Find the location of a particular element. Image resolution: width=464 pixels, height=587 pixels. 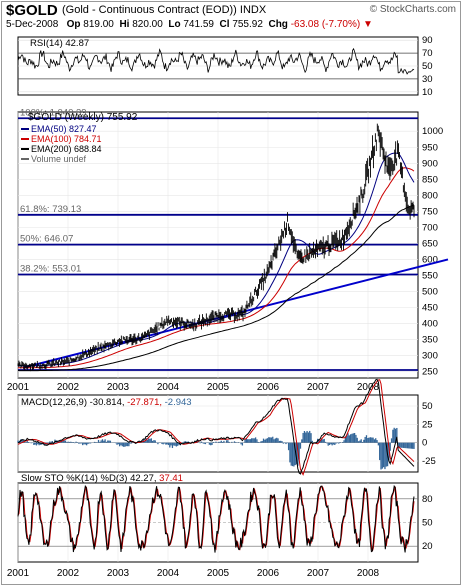

sto-x-label: 2003 is located at coordinates (118, 573).